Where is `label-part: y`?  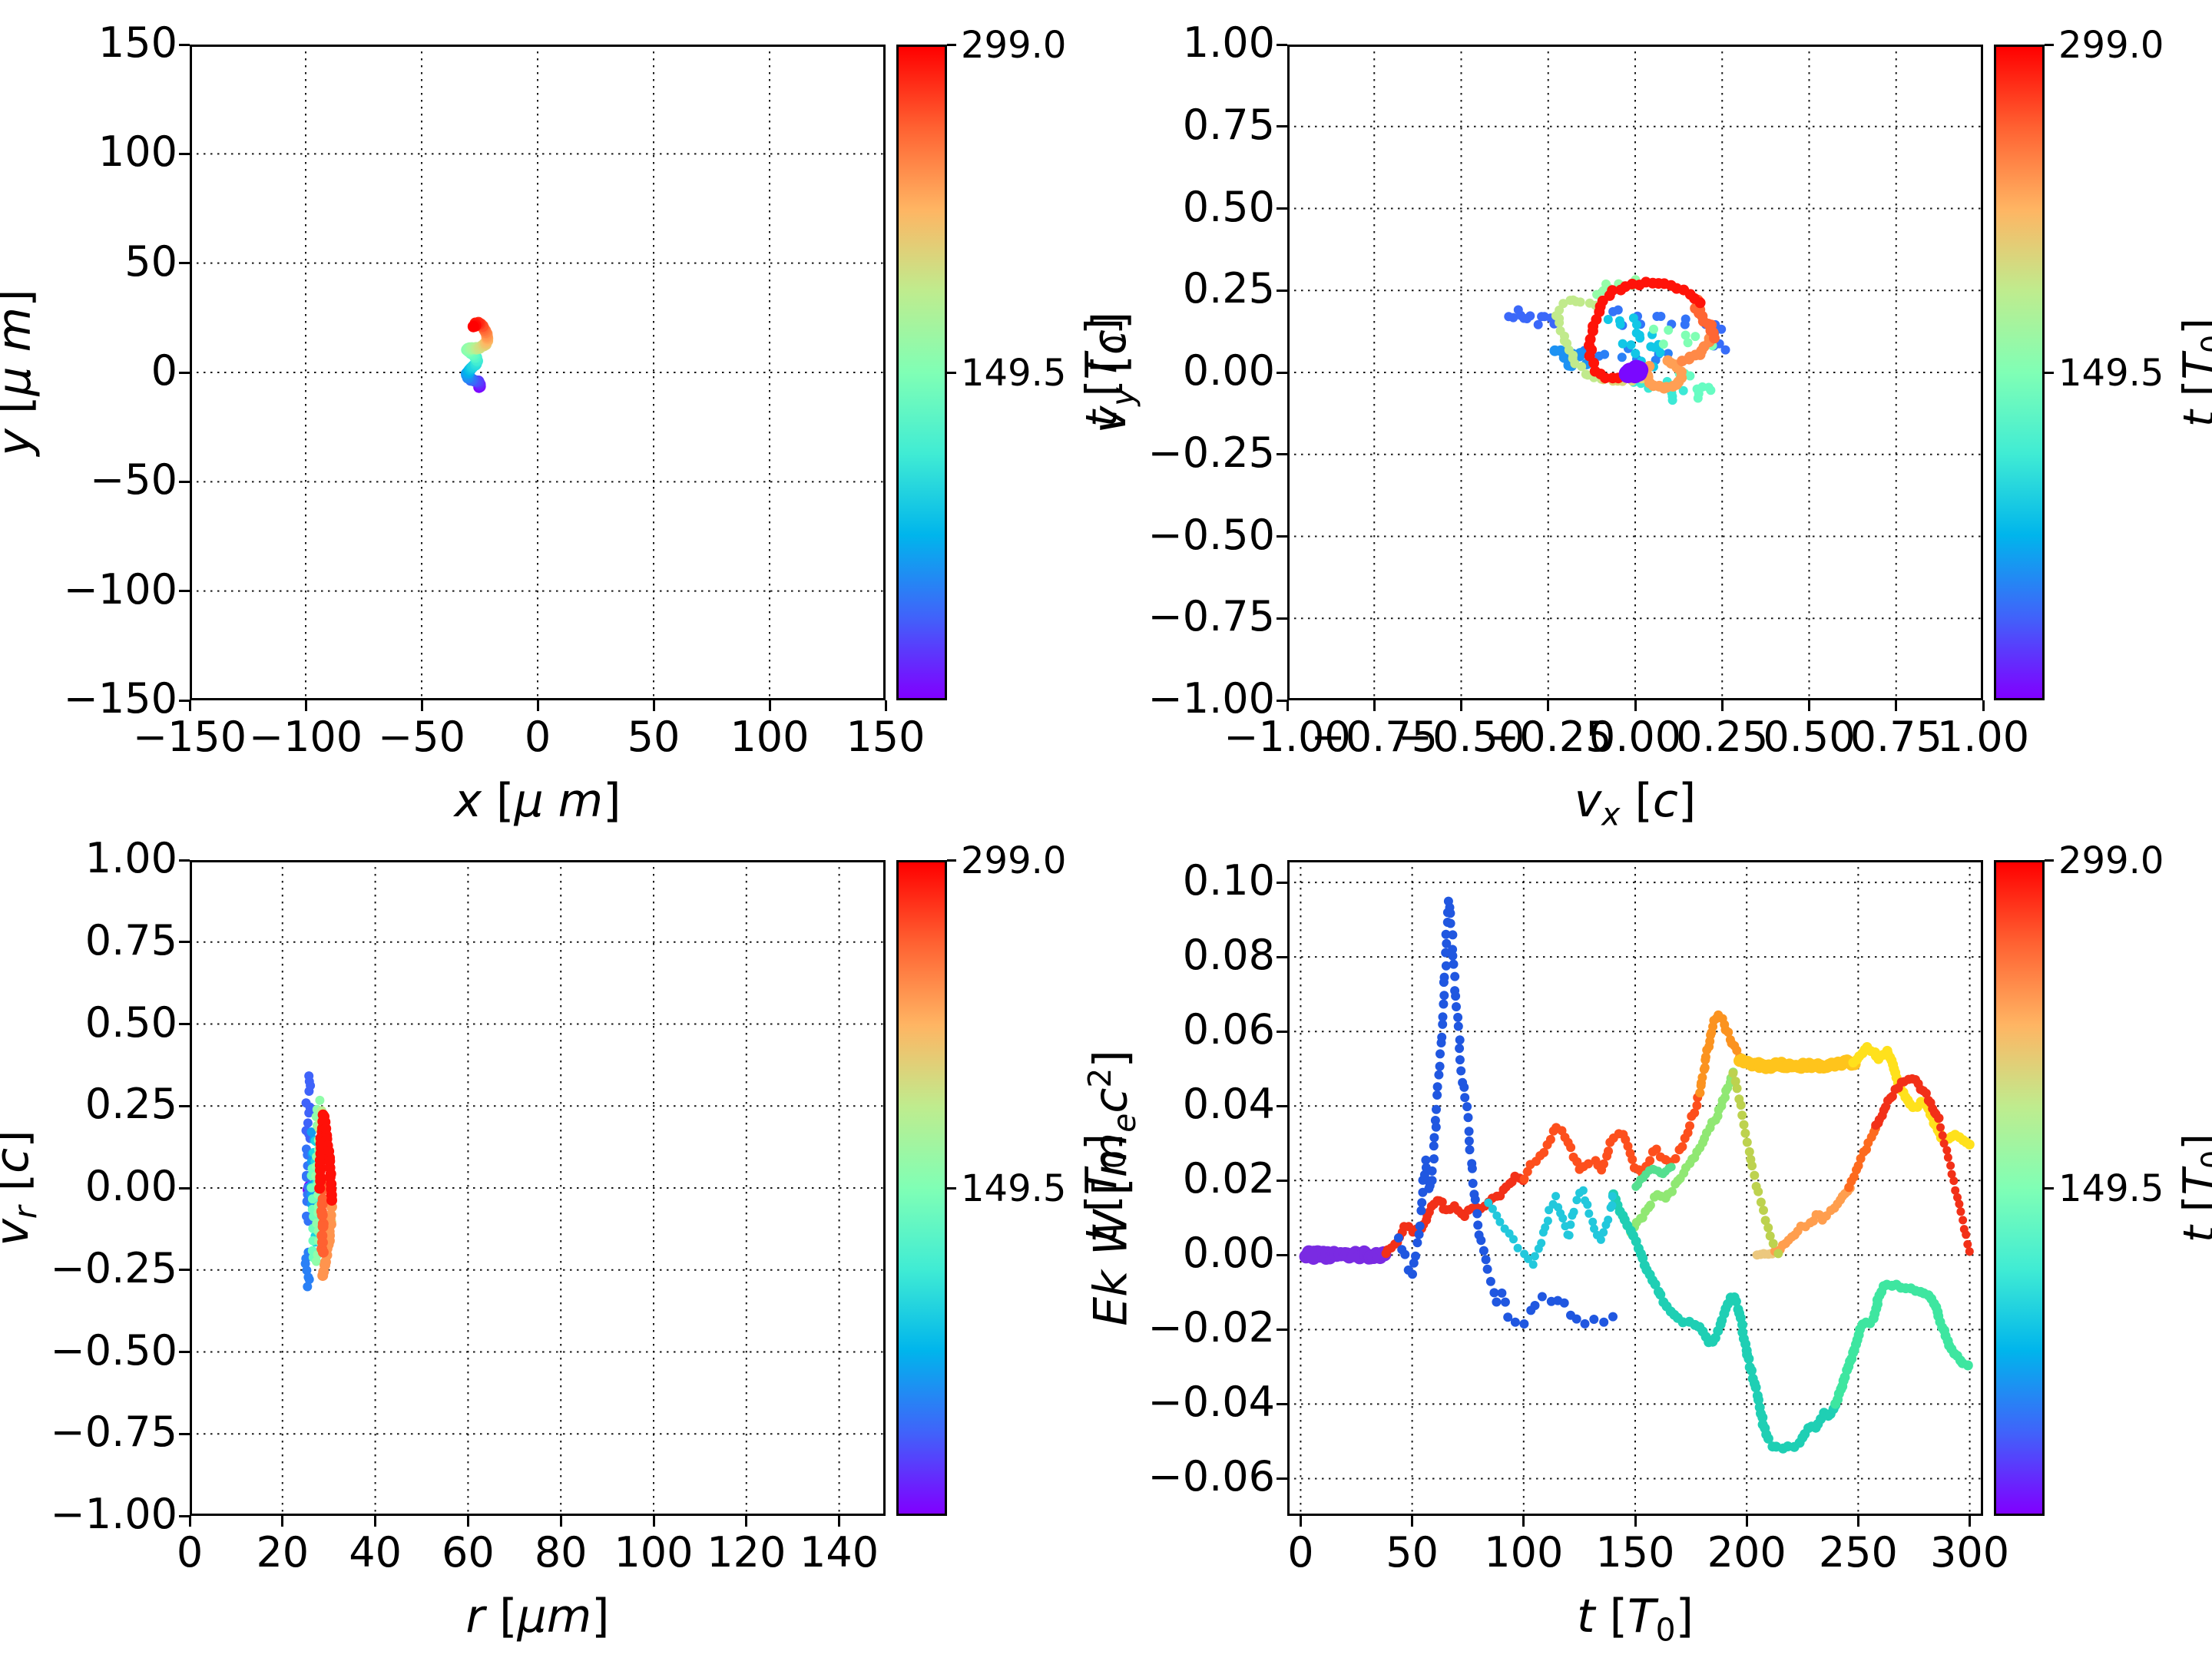
label-part: y is located at coordinates (21, 442).